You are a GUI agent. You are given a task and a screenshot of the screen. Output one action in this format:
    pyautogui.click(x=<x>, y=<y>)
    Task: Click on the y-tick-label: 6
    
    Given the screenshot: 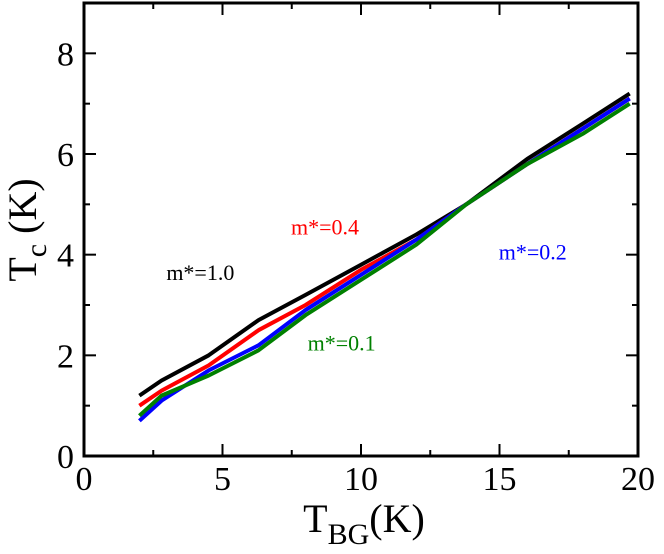 What is the action you would take?
    pyautogui.click(x=65, y=155)
    